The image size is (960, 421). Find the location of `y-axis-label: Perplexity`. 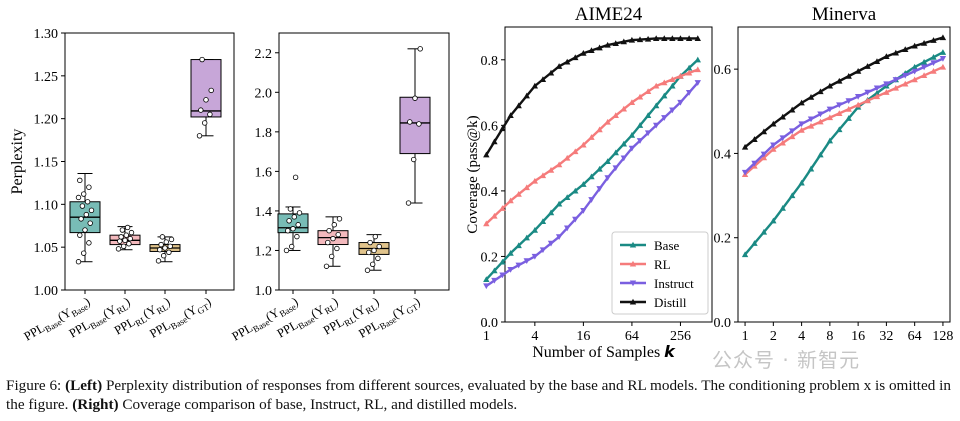

y-axis-label: Perplexity is located at coordinates (17, 162).